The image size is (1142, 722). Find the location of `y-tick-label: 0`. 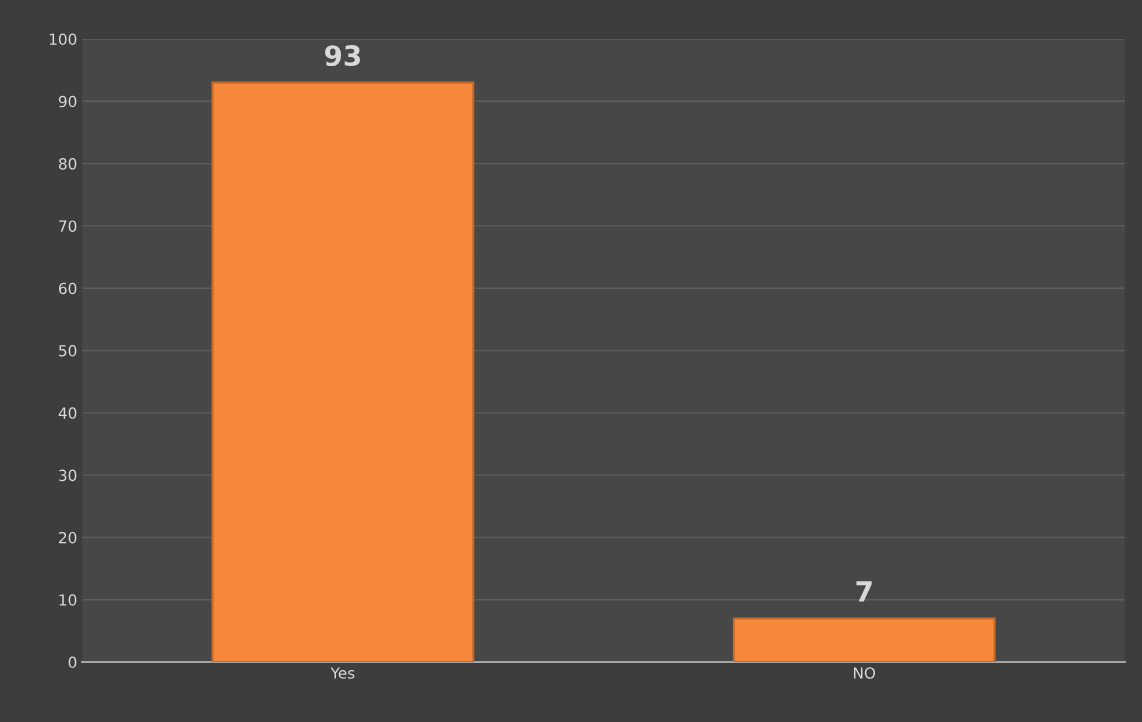

y-tick-label: 0 is located at coordinates (72, 662).